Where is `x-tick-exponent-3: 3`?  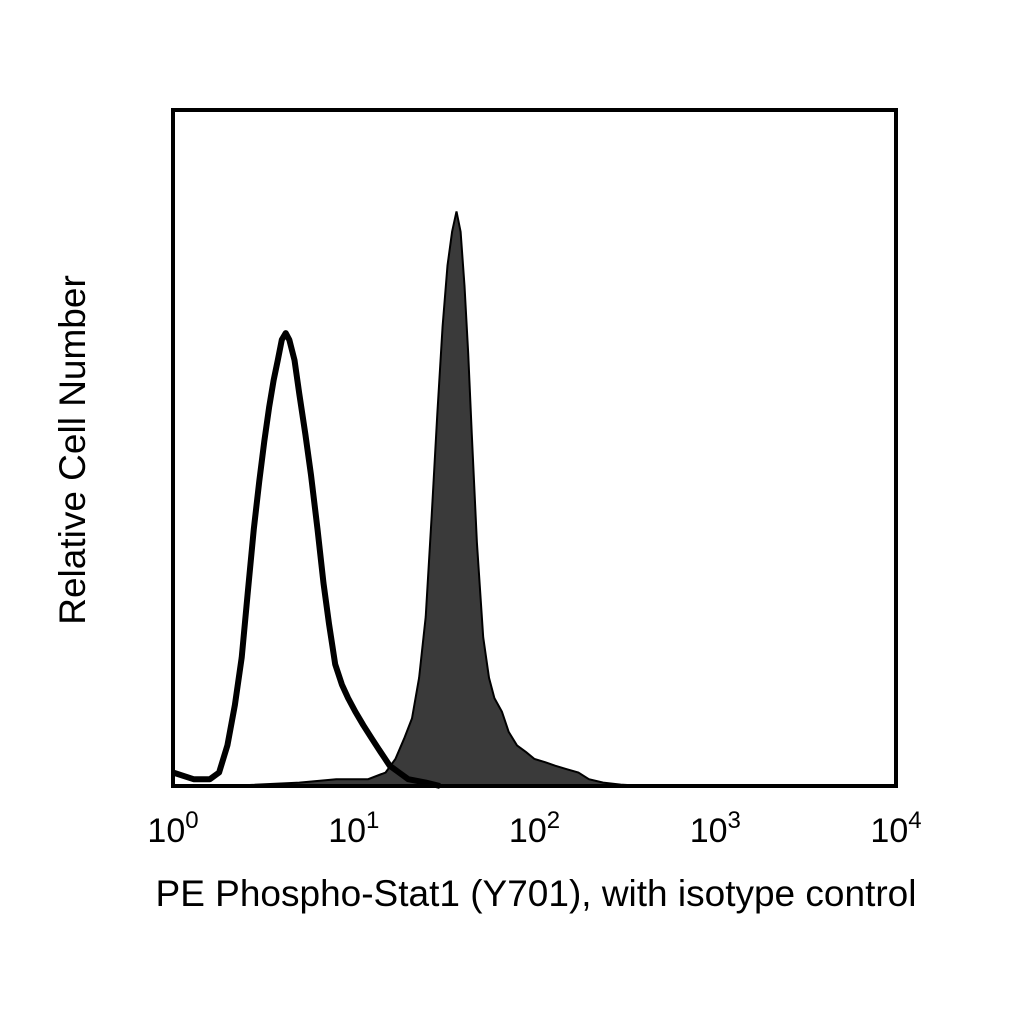
x-tick-exponent-3: 3 is located at coordinates (734, 820).